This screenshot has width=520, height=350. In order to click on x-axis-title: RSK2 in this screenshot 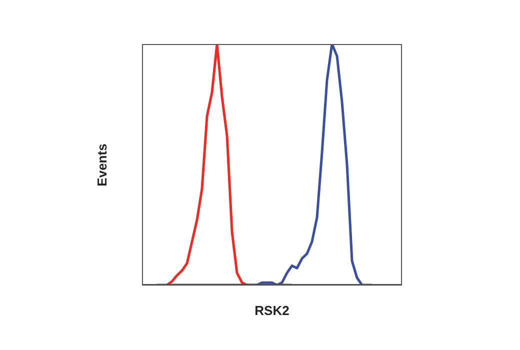, I will do `click(272, 310)`.